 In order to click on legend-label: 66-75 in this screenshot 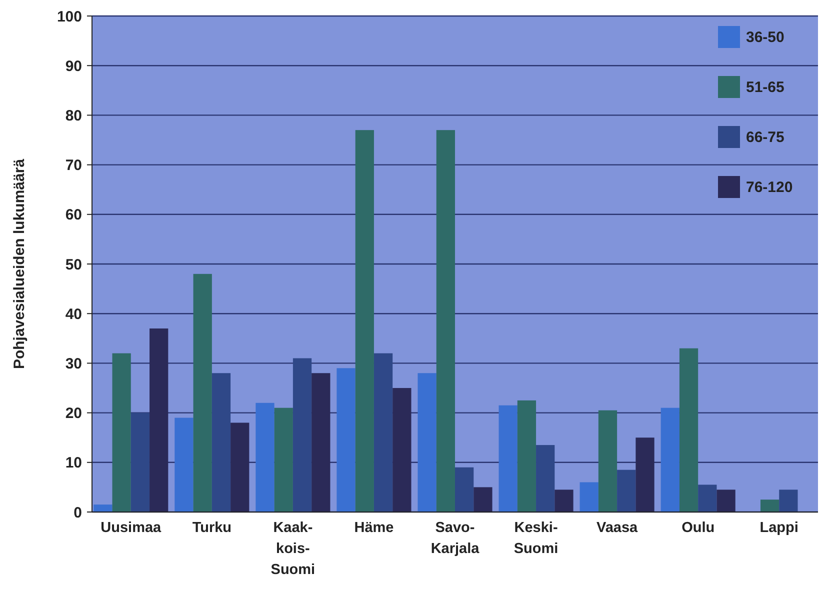, I will do `click(765, 137)`.